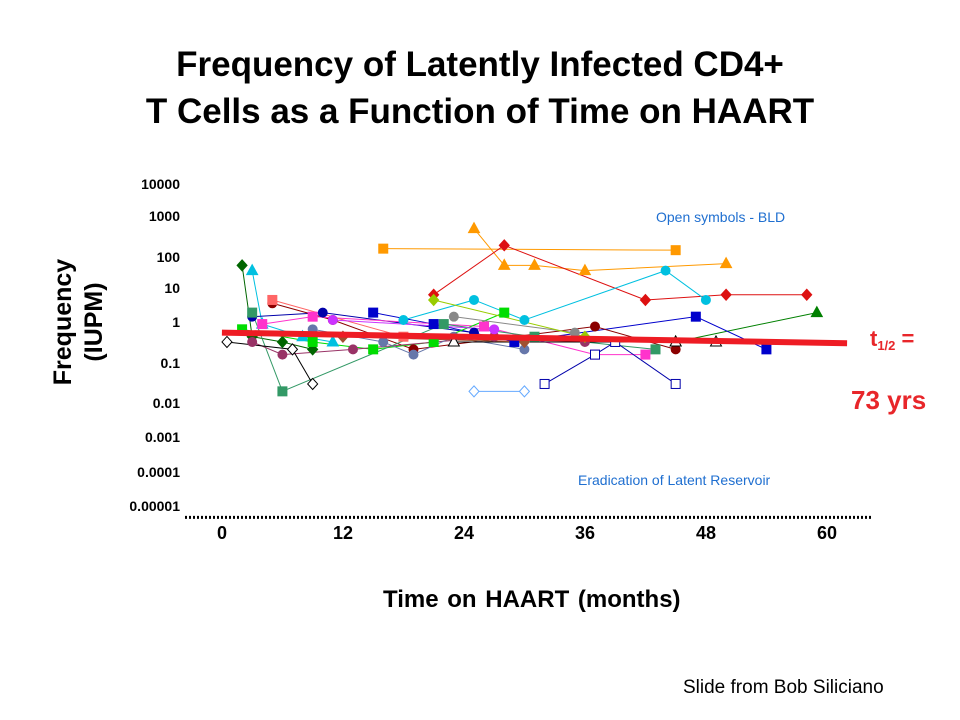 This screenshot has width=960, height=720. What do you see at coordinates (164, 216) in the screenshot?
I see `y-tick-label: 1000` at bounding box center [164, 216].